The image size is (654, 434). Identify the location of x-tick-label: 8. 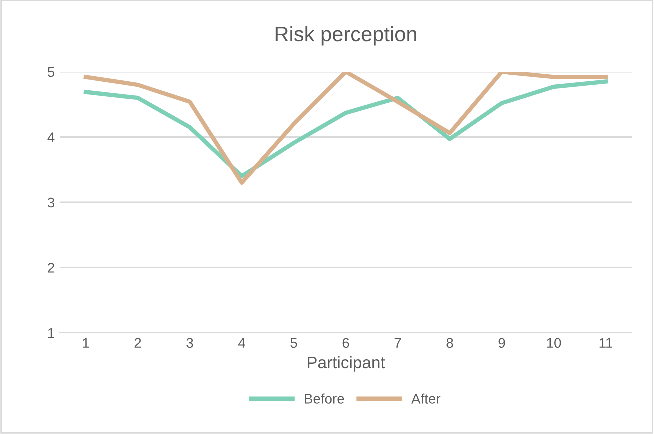
(450, 343).